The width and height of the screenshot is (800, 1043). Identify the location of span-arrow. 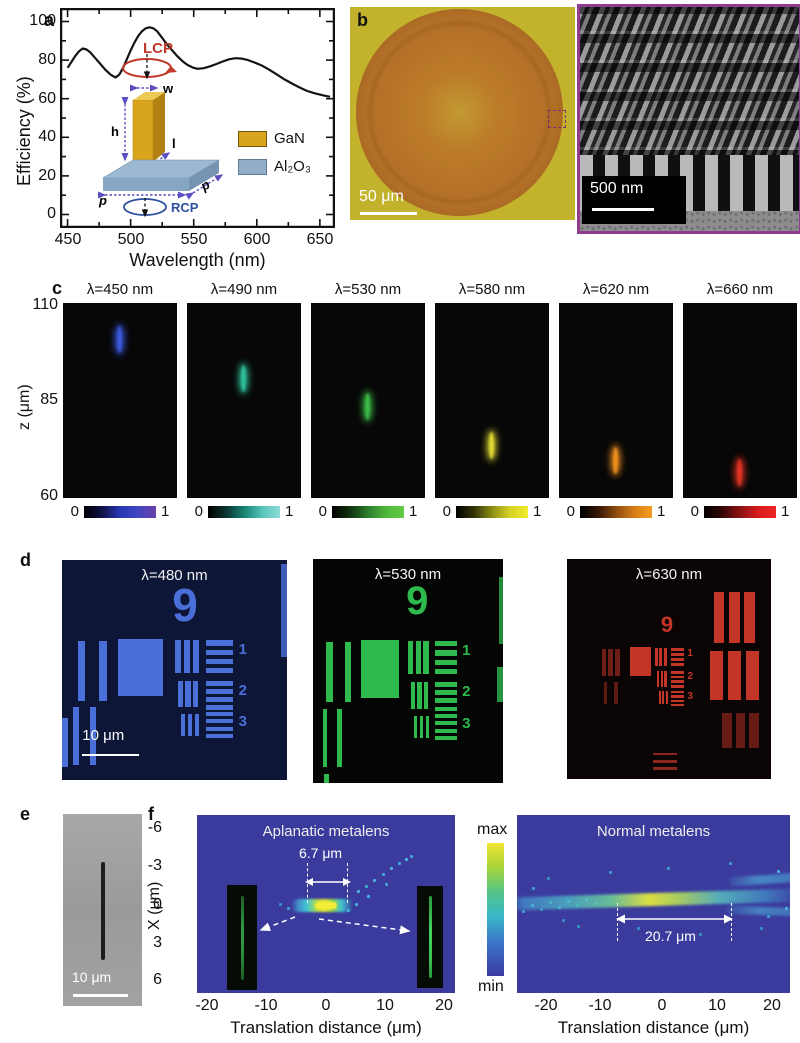
(328, 882).